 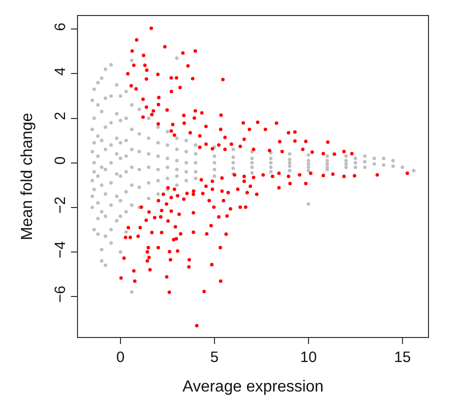 What do you see at coordinates (60, 116) in the screenshot?
I see `y-tick-label: 2` at bounding box center [60, 116].